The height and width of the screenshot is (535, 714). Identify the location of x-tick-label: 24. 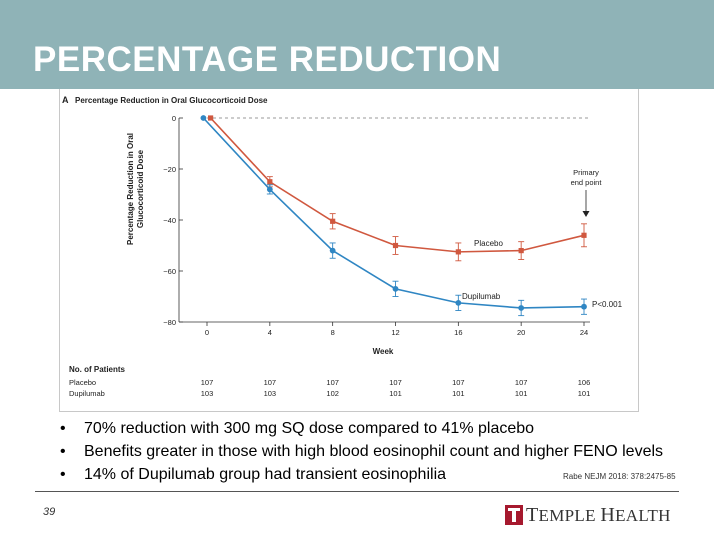
(584, 332).